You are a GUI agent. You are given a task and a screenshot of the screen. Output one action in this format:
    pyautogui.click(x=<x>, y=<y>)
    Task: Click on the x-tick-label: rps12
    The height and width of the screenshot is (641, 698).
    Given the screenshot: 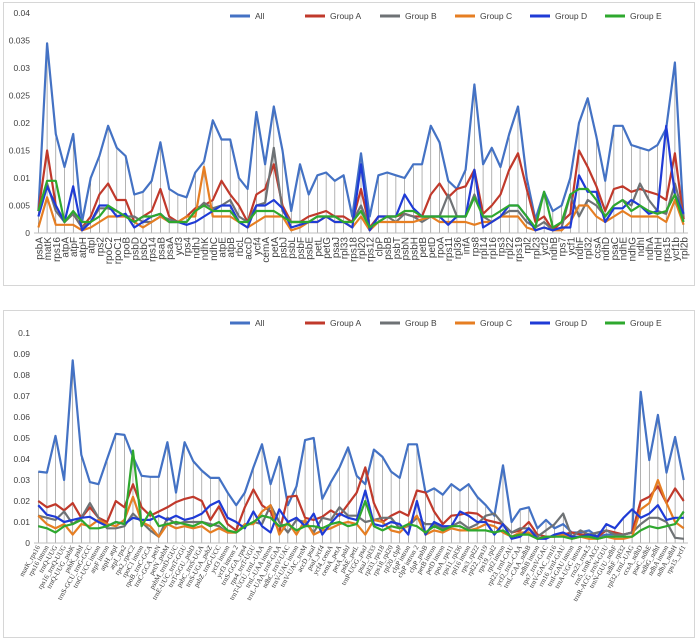 What is the action you would take?
    pyautogui.click(x=371, y=249)
    